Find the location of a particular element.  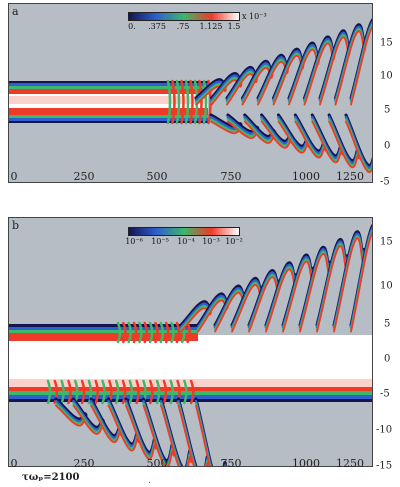

time-caption: τωₚ=2100 is located at coordinates (51, 477).